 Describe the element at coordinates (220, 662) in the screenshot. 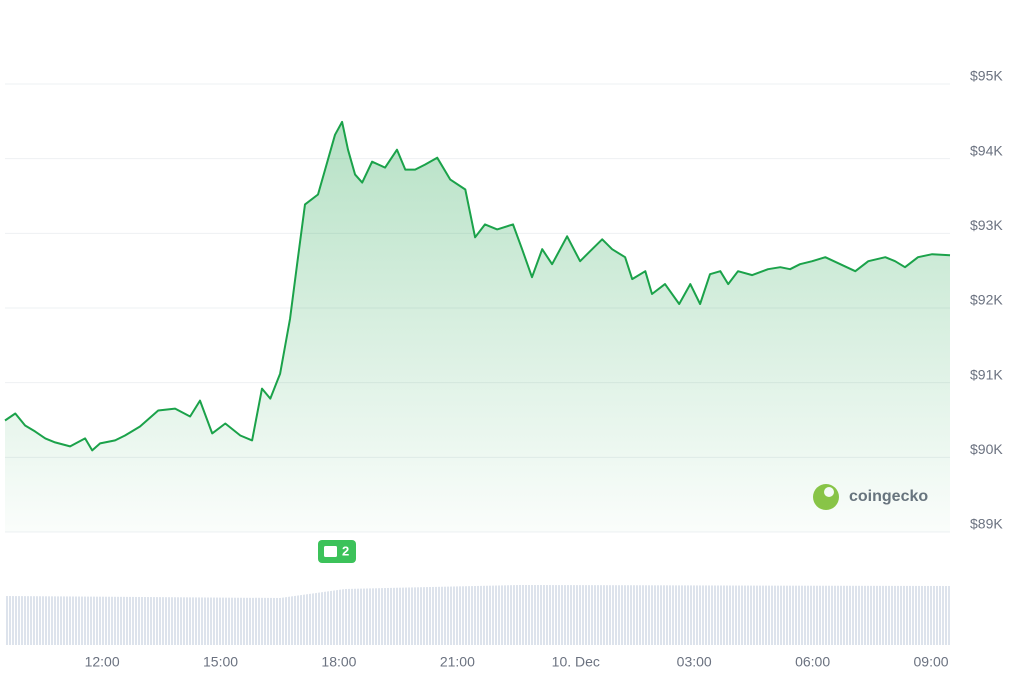

I see `x-tick-label: 15:00` at that location.